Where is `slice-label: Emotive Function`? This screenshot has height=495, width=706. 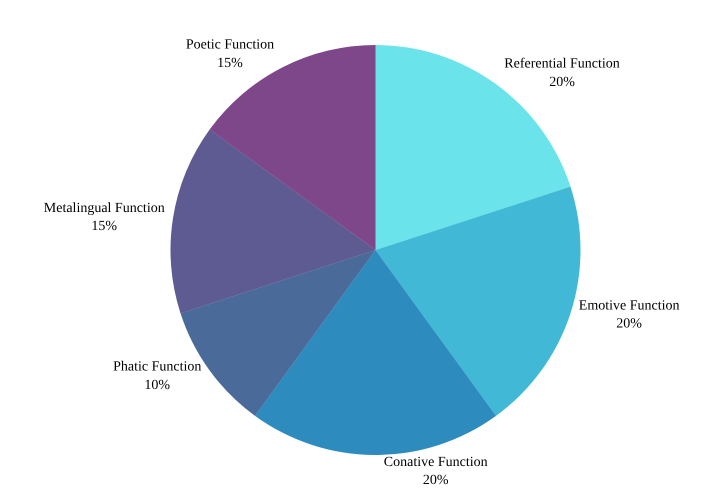
slice-label: Emotive Function is located at coordinates (629, 306).